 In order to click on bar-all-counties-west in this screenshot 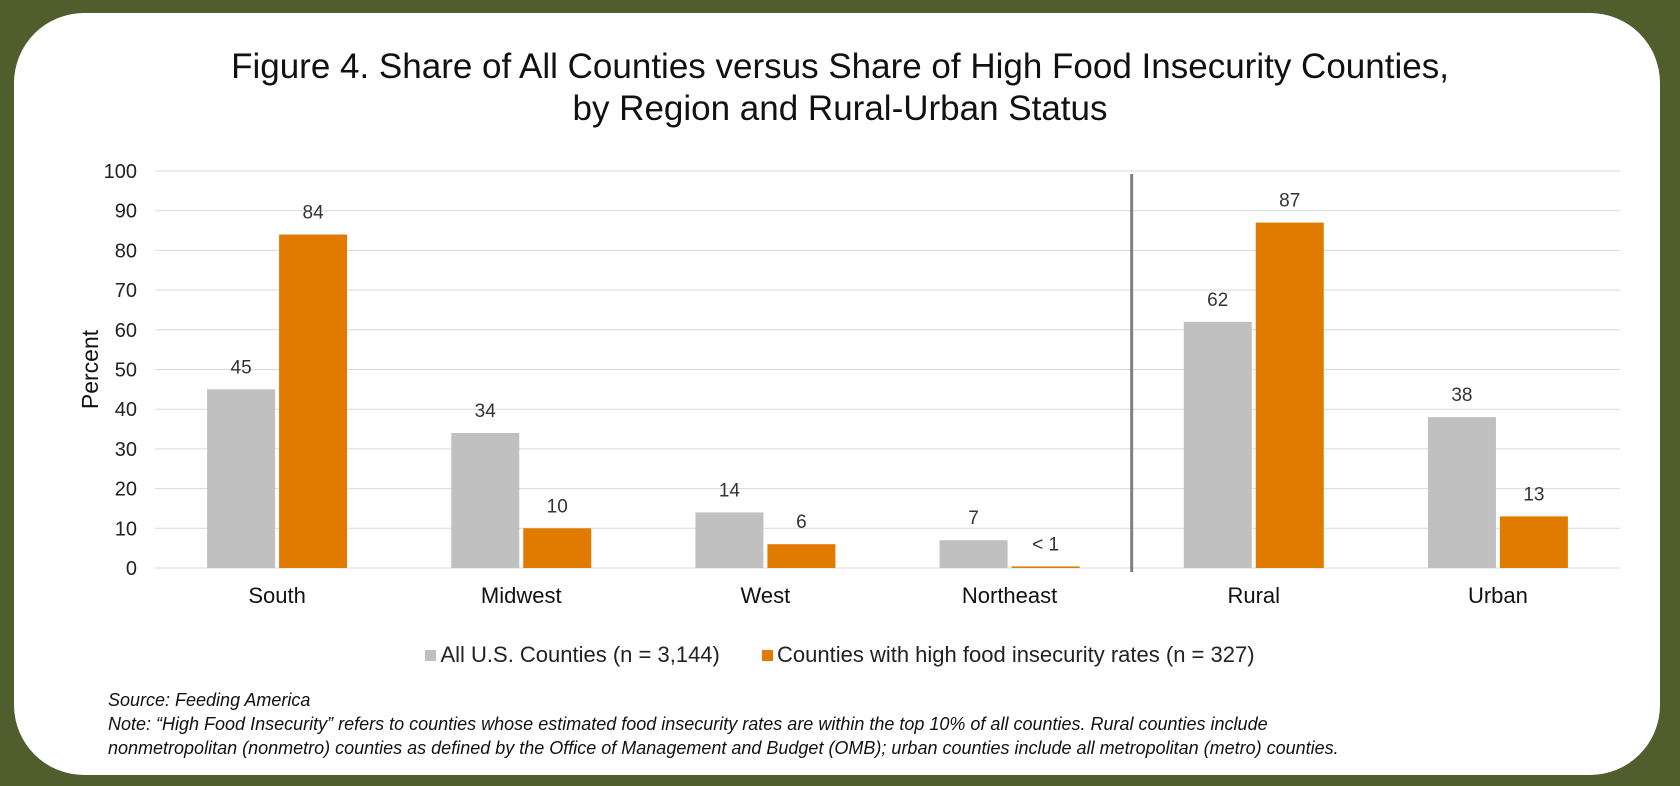, I will do `click(729, 540)`.